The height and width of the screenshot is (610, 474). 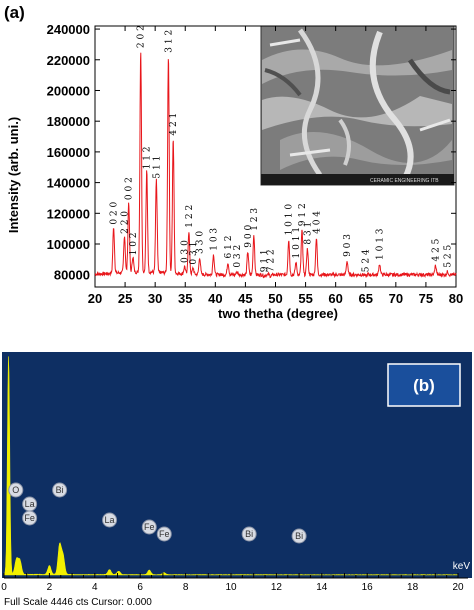 I want to click on panel-a-label: (a), so click(x=14, y=12).